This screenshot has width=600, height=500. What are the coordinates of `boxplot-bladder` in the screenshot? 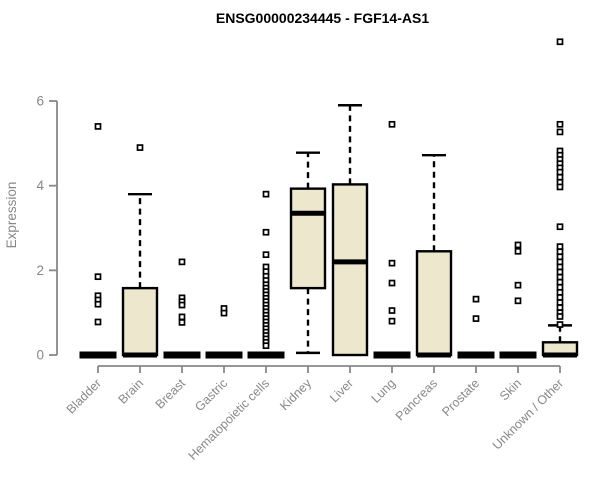 It's located at (98, 241).